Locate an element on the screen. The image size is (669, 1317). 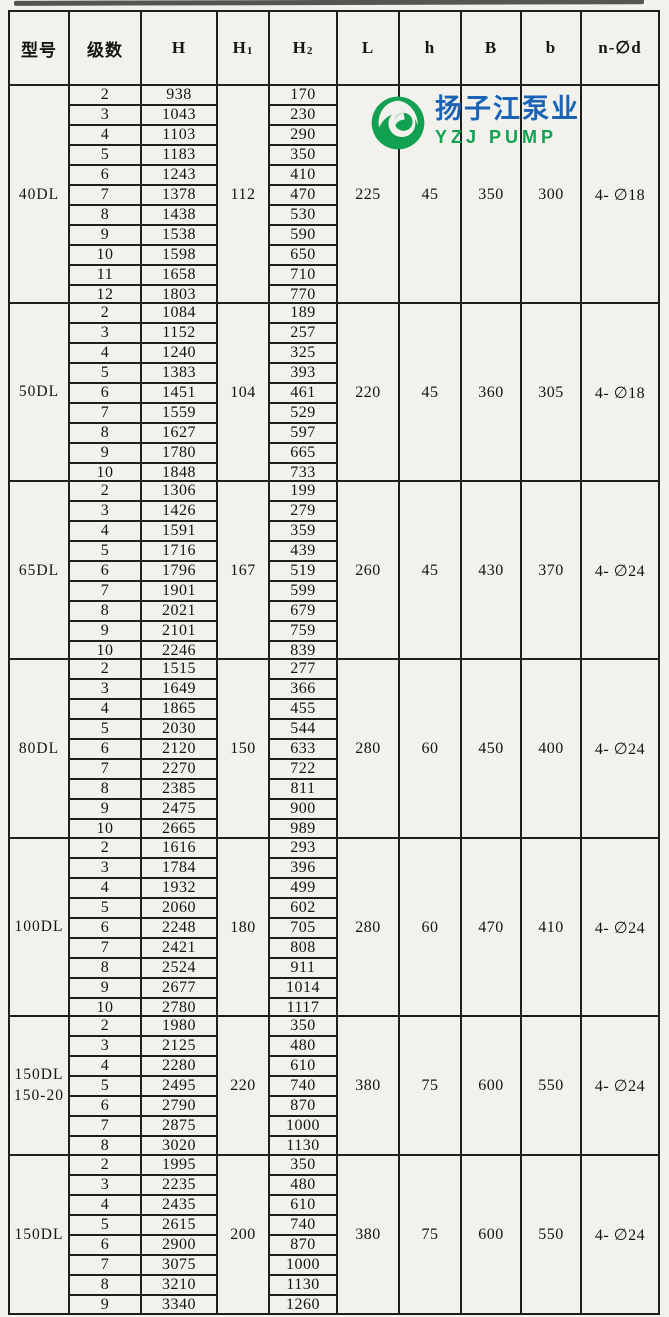
h2-value-cell: 325 is located at coordinates (303, 354).